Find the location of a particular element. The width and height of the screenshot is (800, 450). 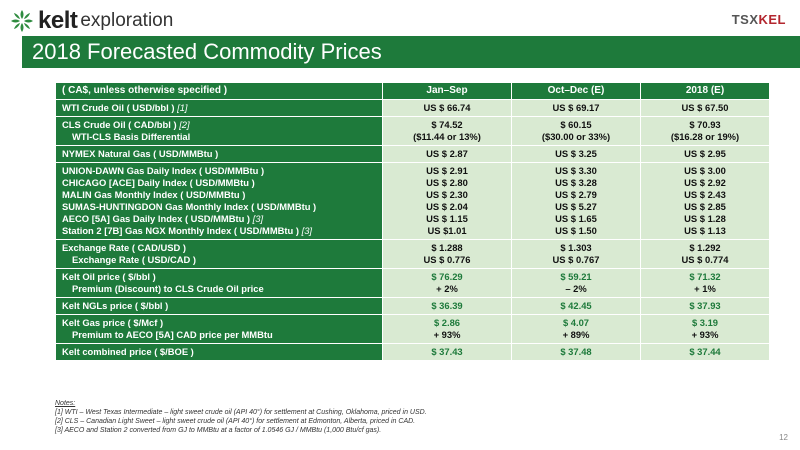

value-text: US $ 0.776 is located at coordinates (447, 259).